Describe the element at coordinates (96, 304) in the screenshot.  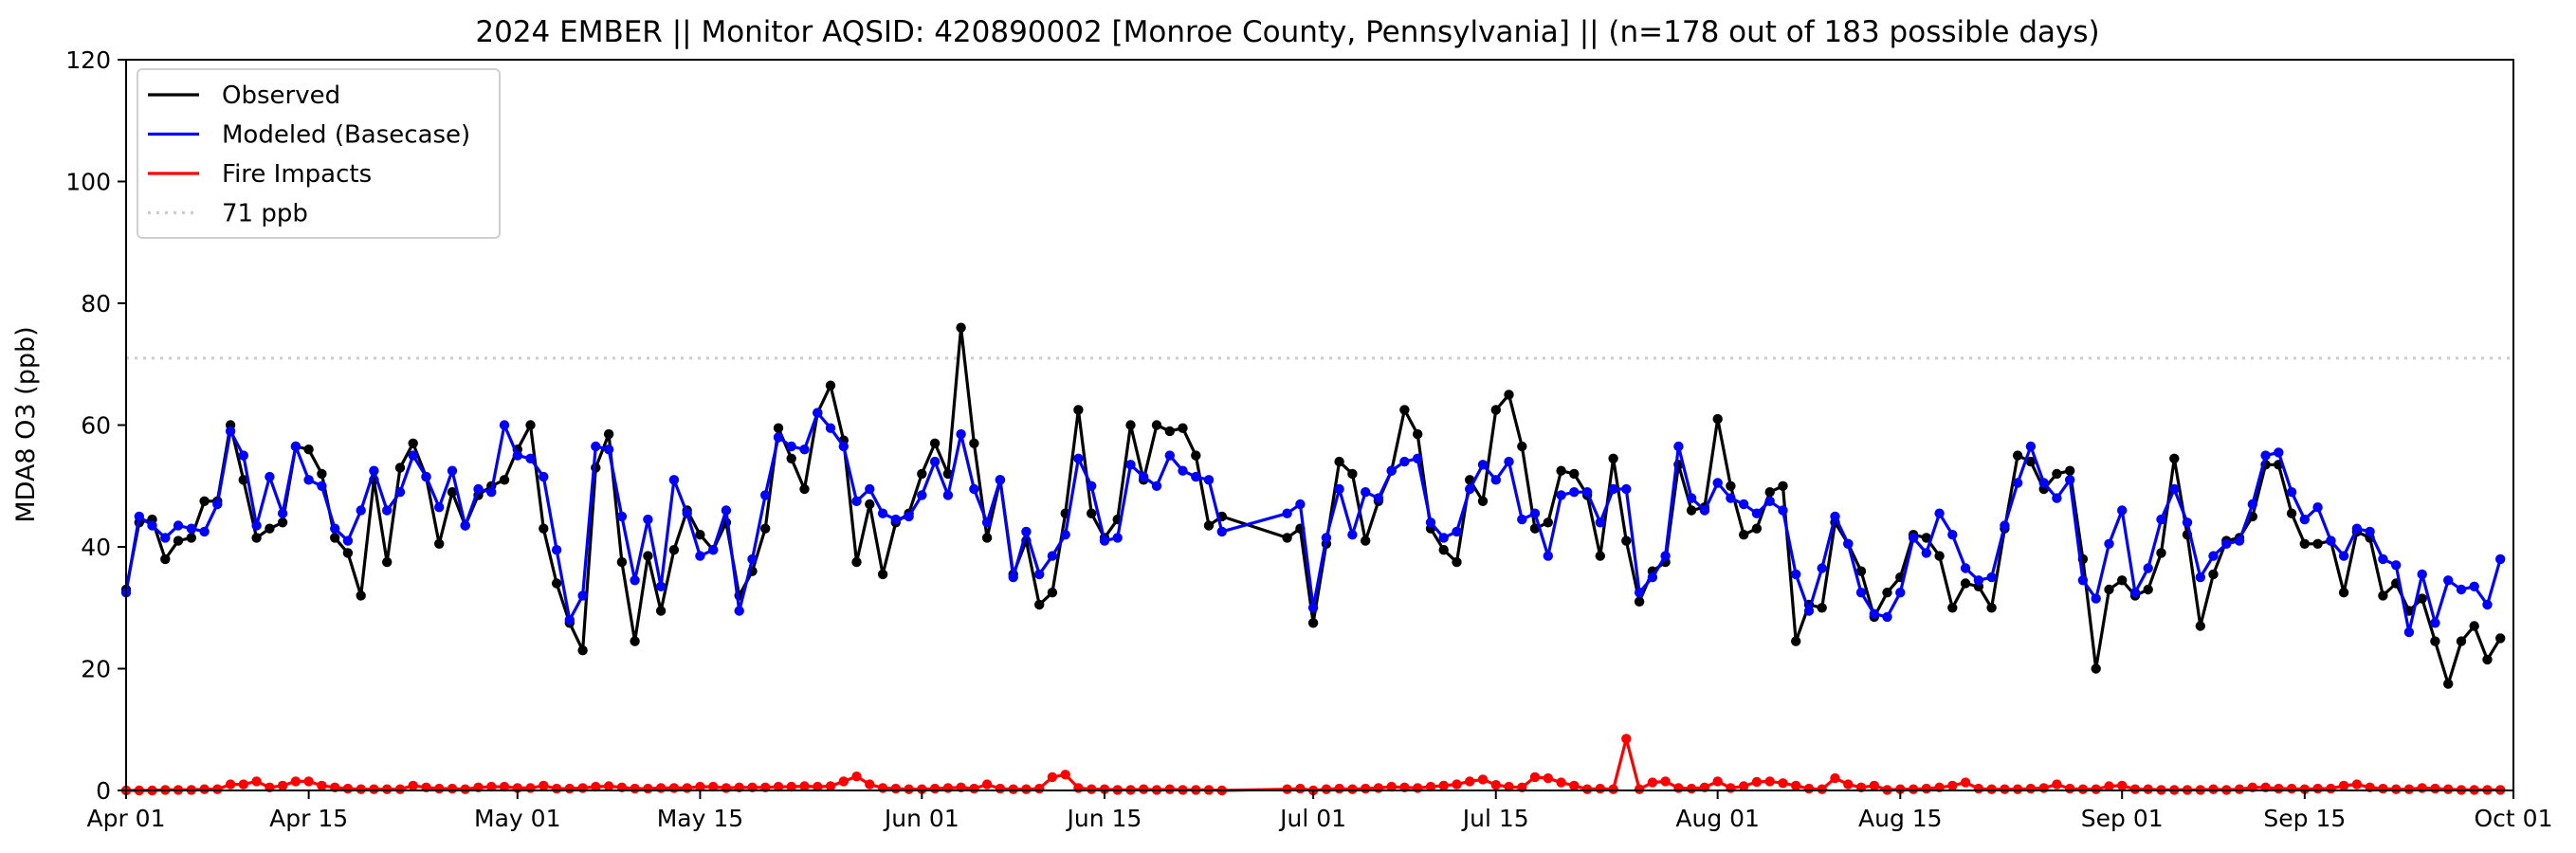
I see `y-tick-label-4: 80` at that location.